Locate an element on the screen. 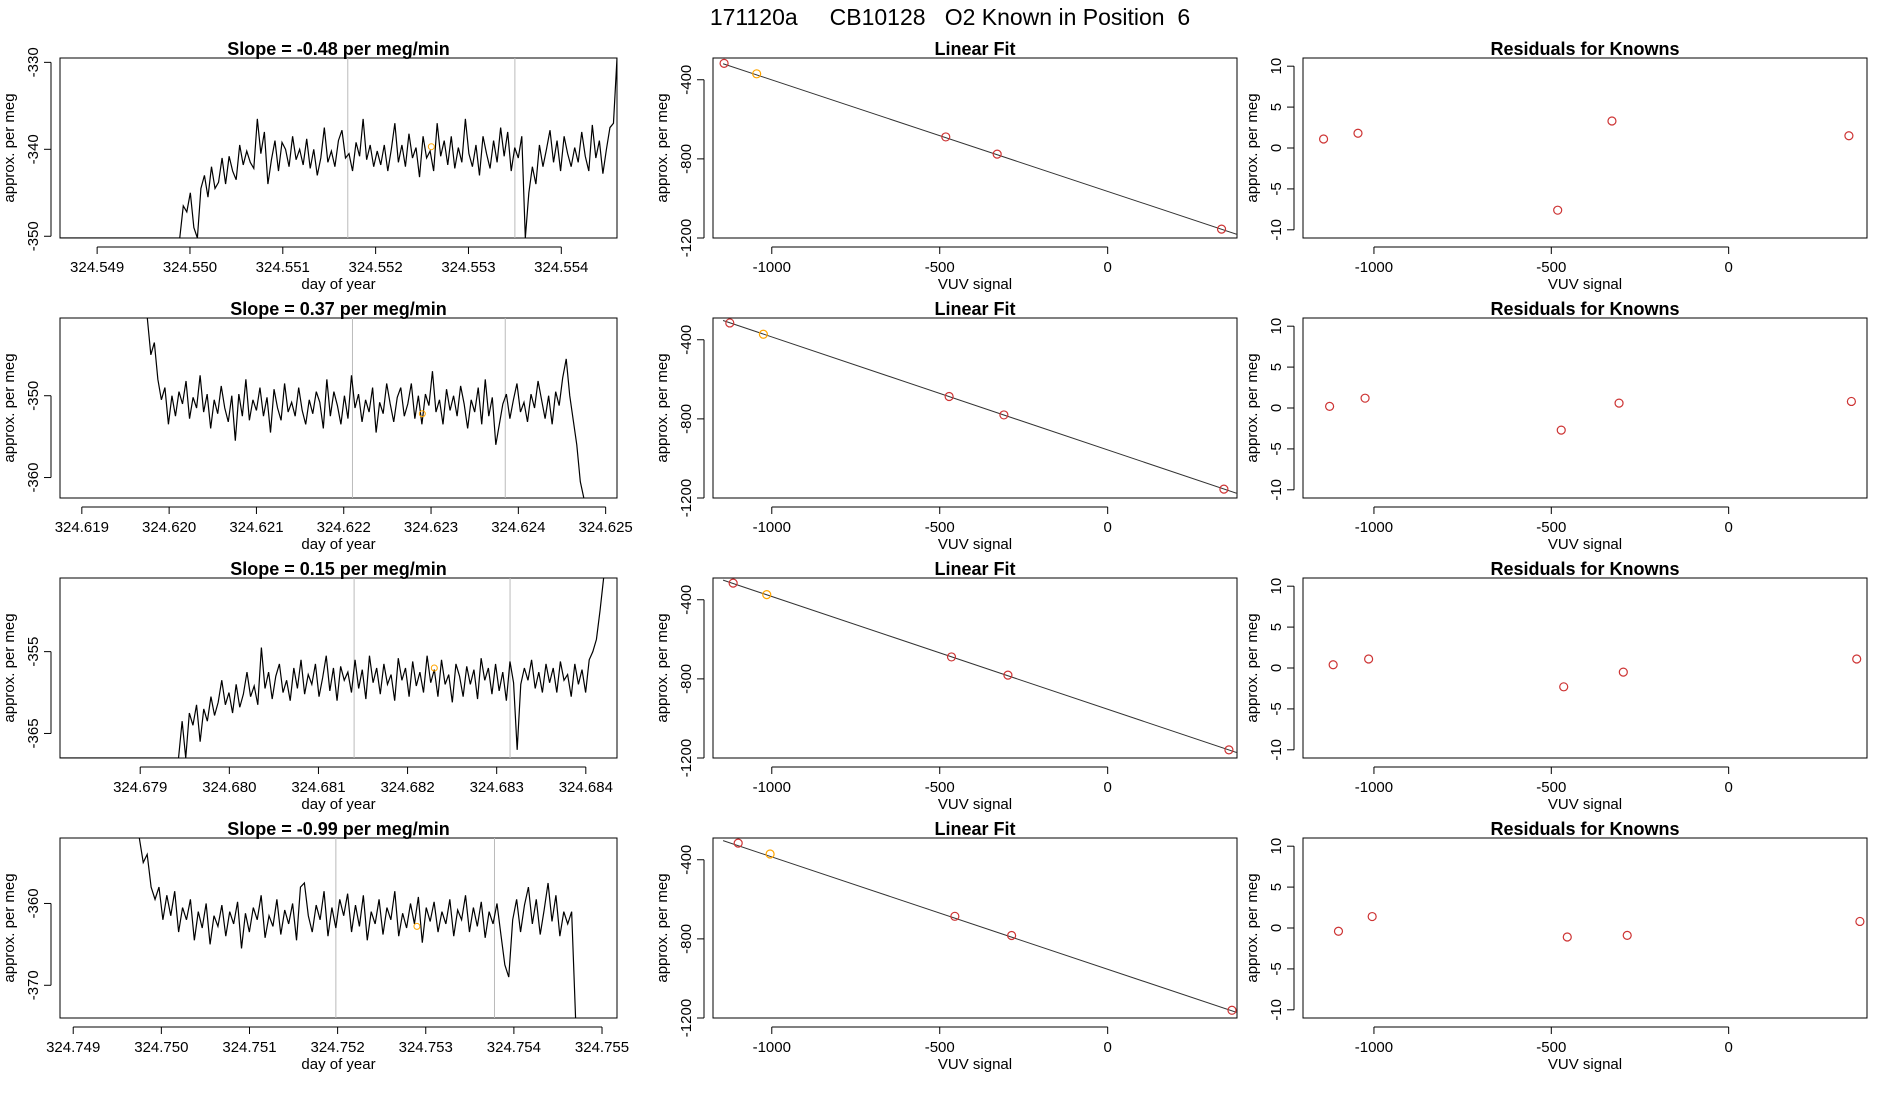 The height and width of the screenshot is (1100, 1900). x-tick-label: 324.754 is located at coordinates (514, 1047).